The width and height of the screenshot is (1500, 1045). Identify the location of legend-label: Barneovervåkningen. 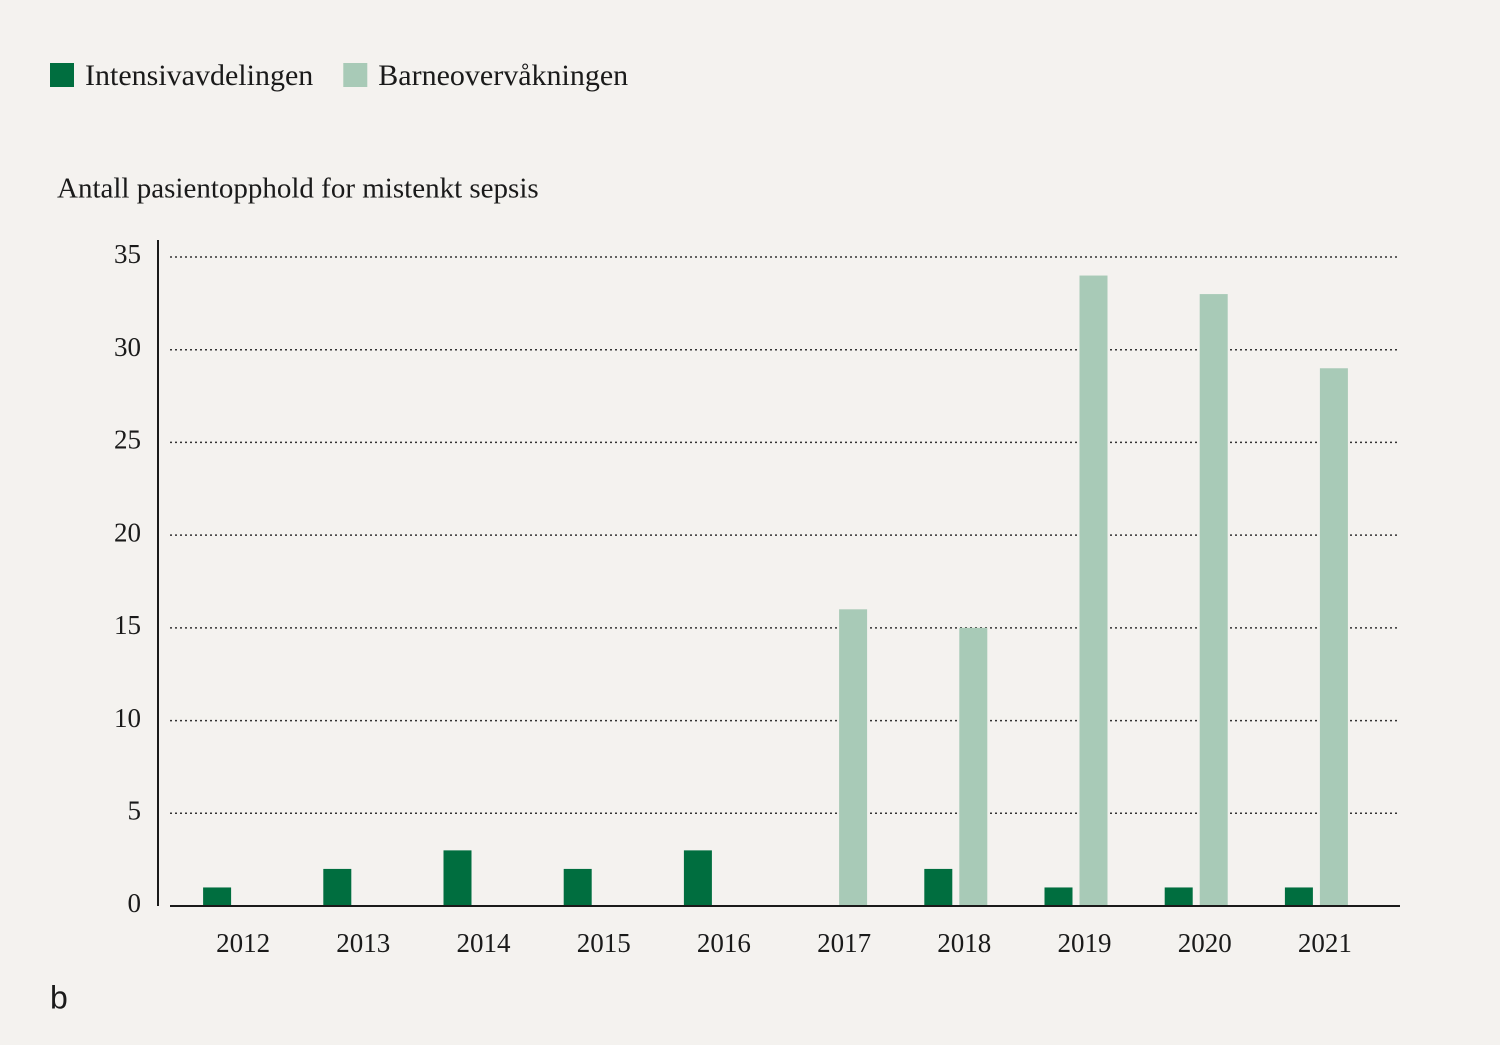
(503, 75).